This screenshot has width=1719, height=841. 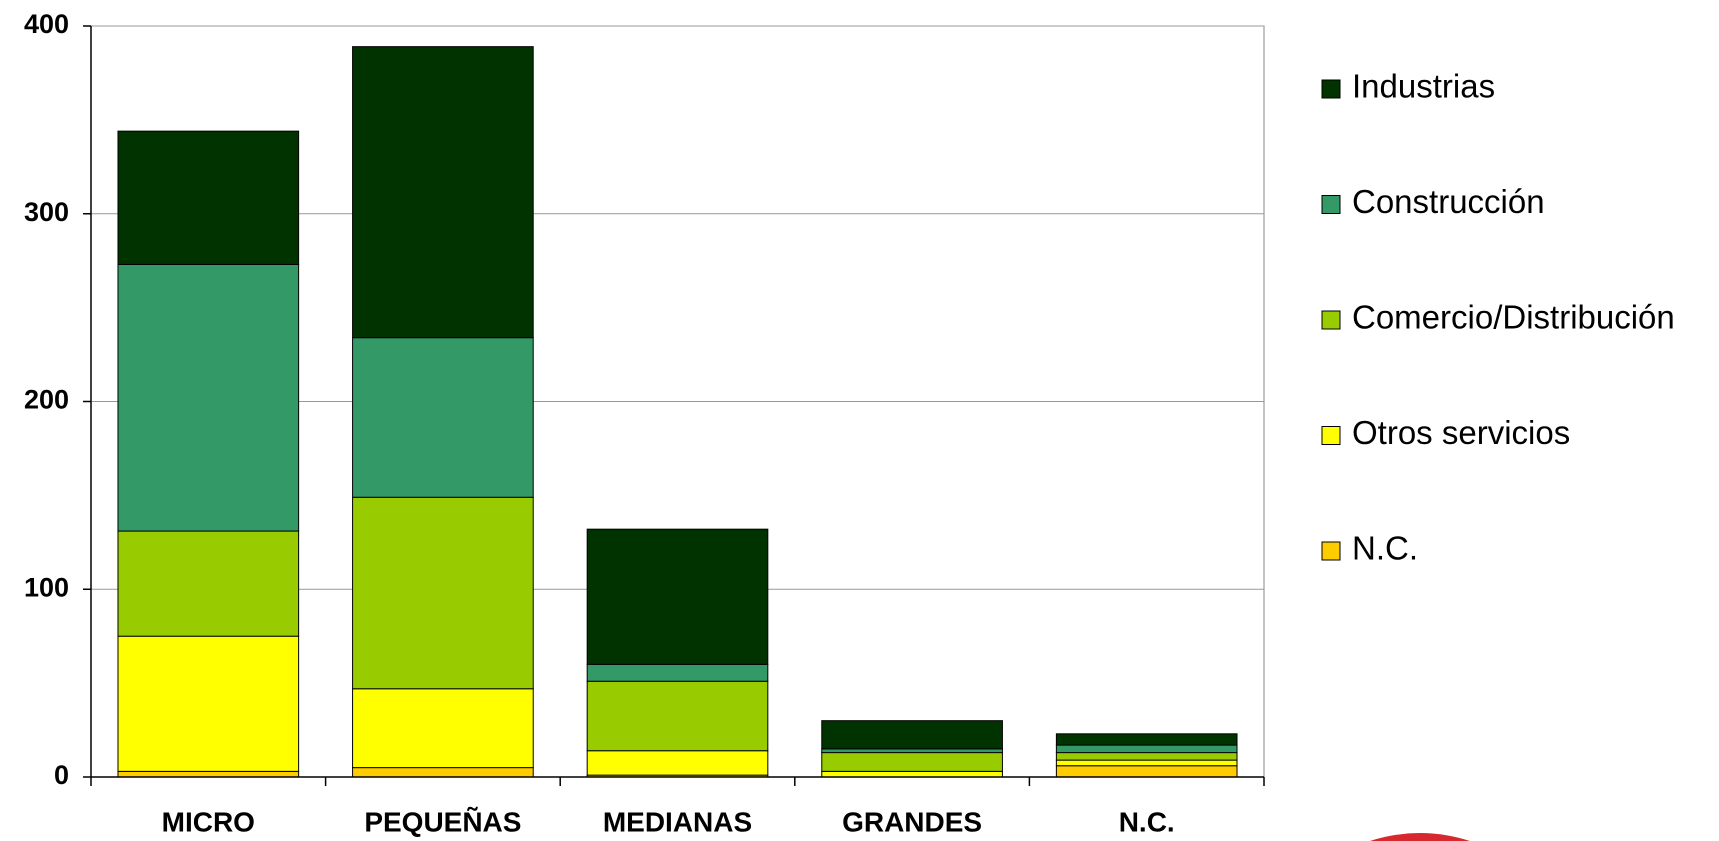 What do you see at coordinates (1147, 821) in the screenshot?
I see `x-tick-label: N.C.` at bounding box center [1147, 821].